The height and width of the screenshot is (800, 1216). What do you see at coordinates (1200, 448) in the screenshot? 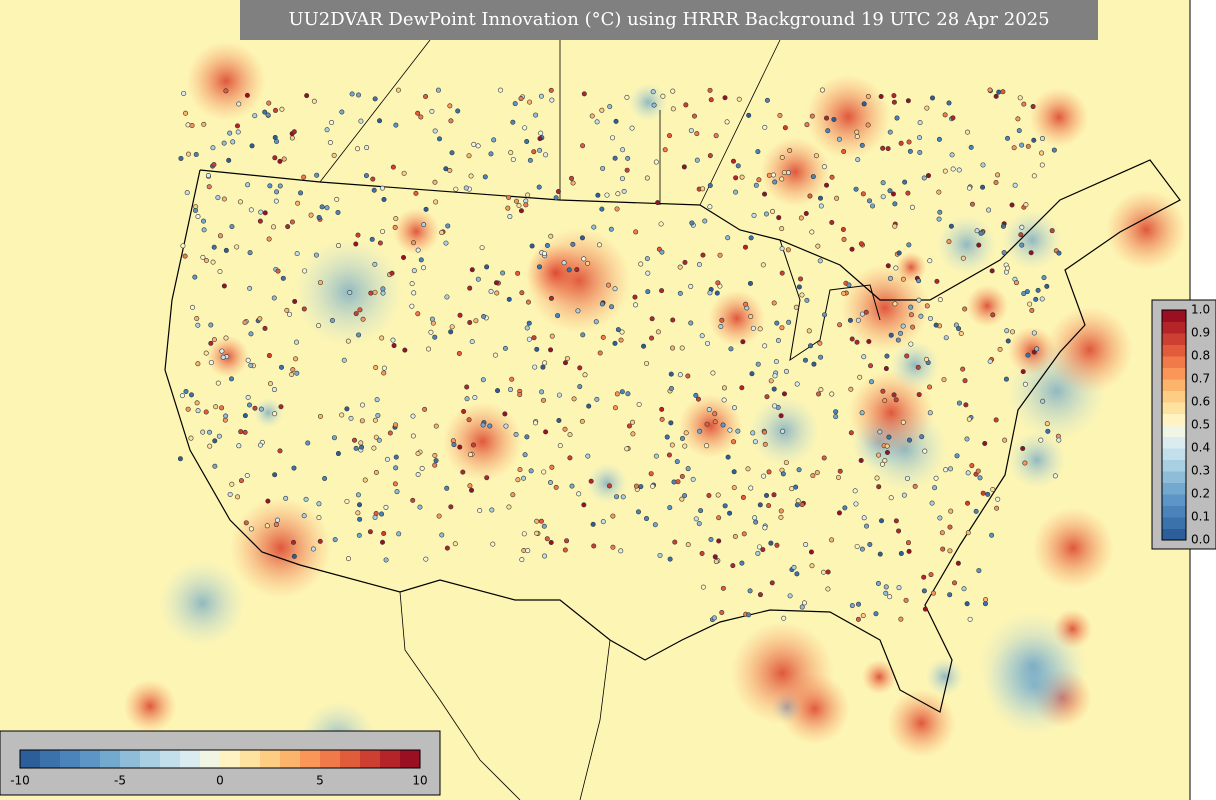
I see `colorbar-tick-label: 0.4` at bounding box center [1200, 448].